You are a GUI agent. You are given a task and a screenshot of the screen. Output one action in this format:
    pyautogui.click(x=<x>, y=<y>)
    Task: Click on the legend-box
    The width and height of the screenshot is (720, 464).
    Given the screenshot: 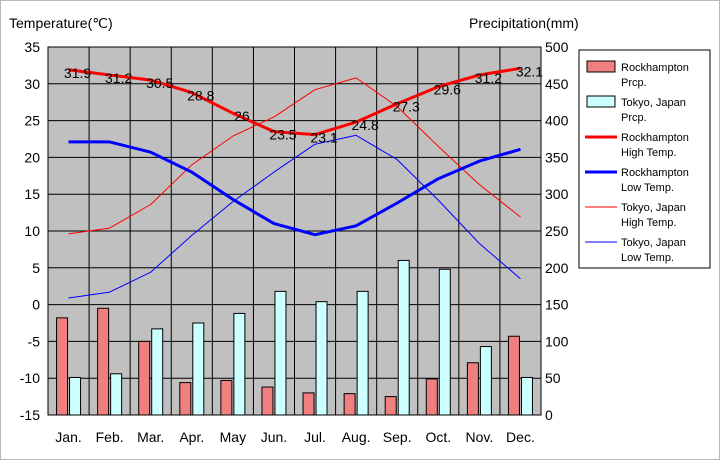 What is the action you would take?
    pyautogui.click(x=644, y=159)
    